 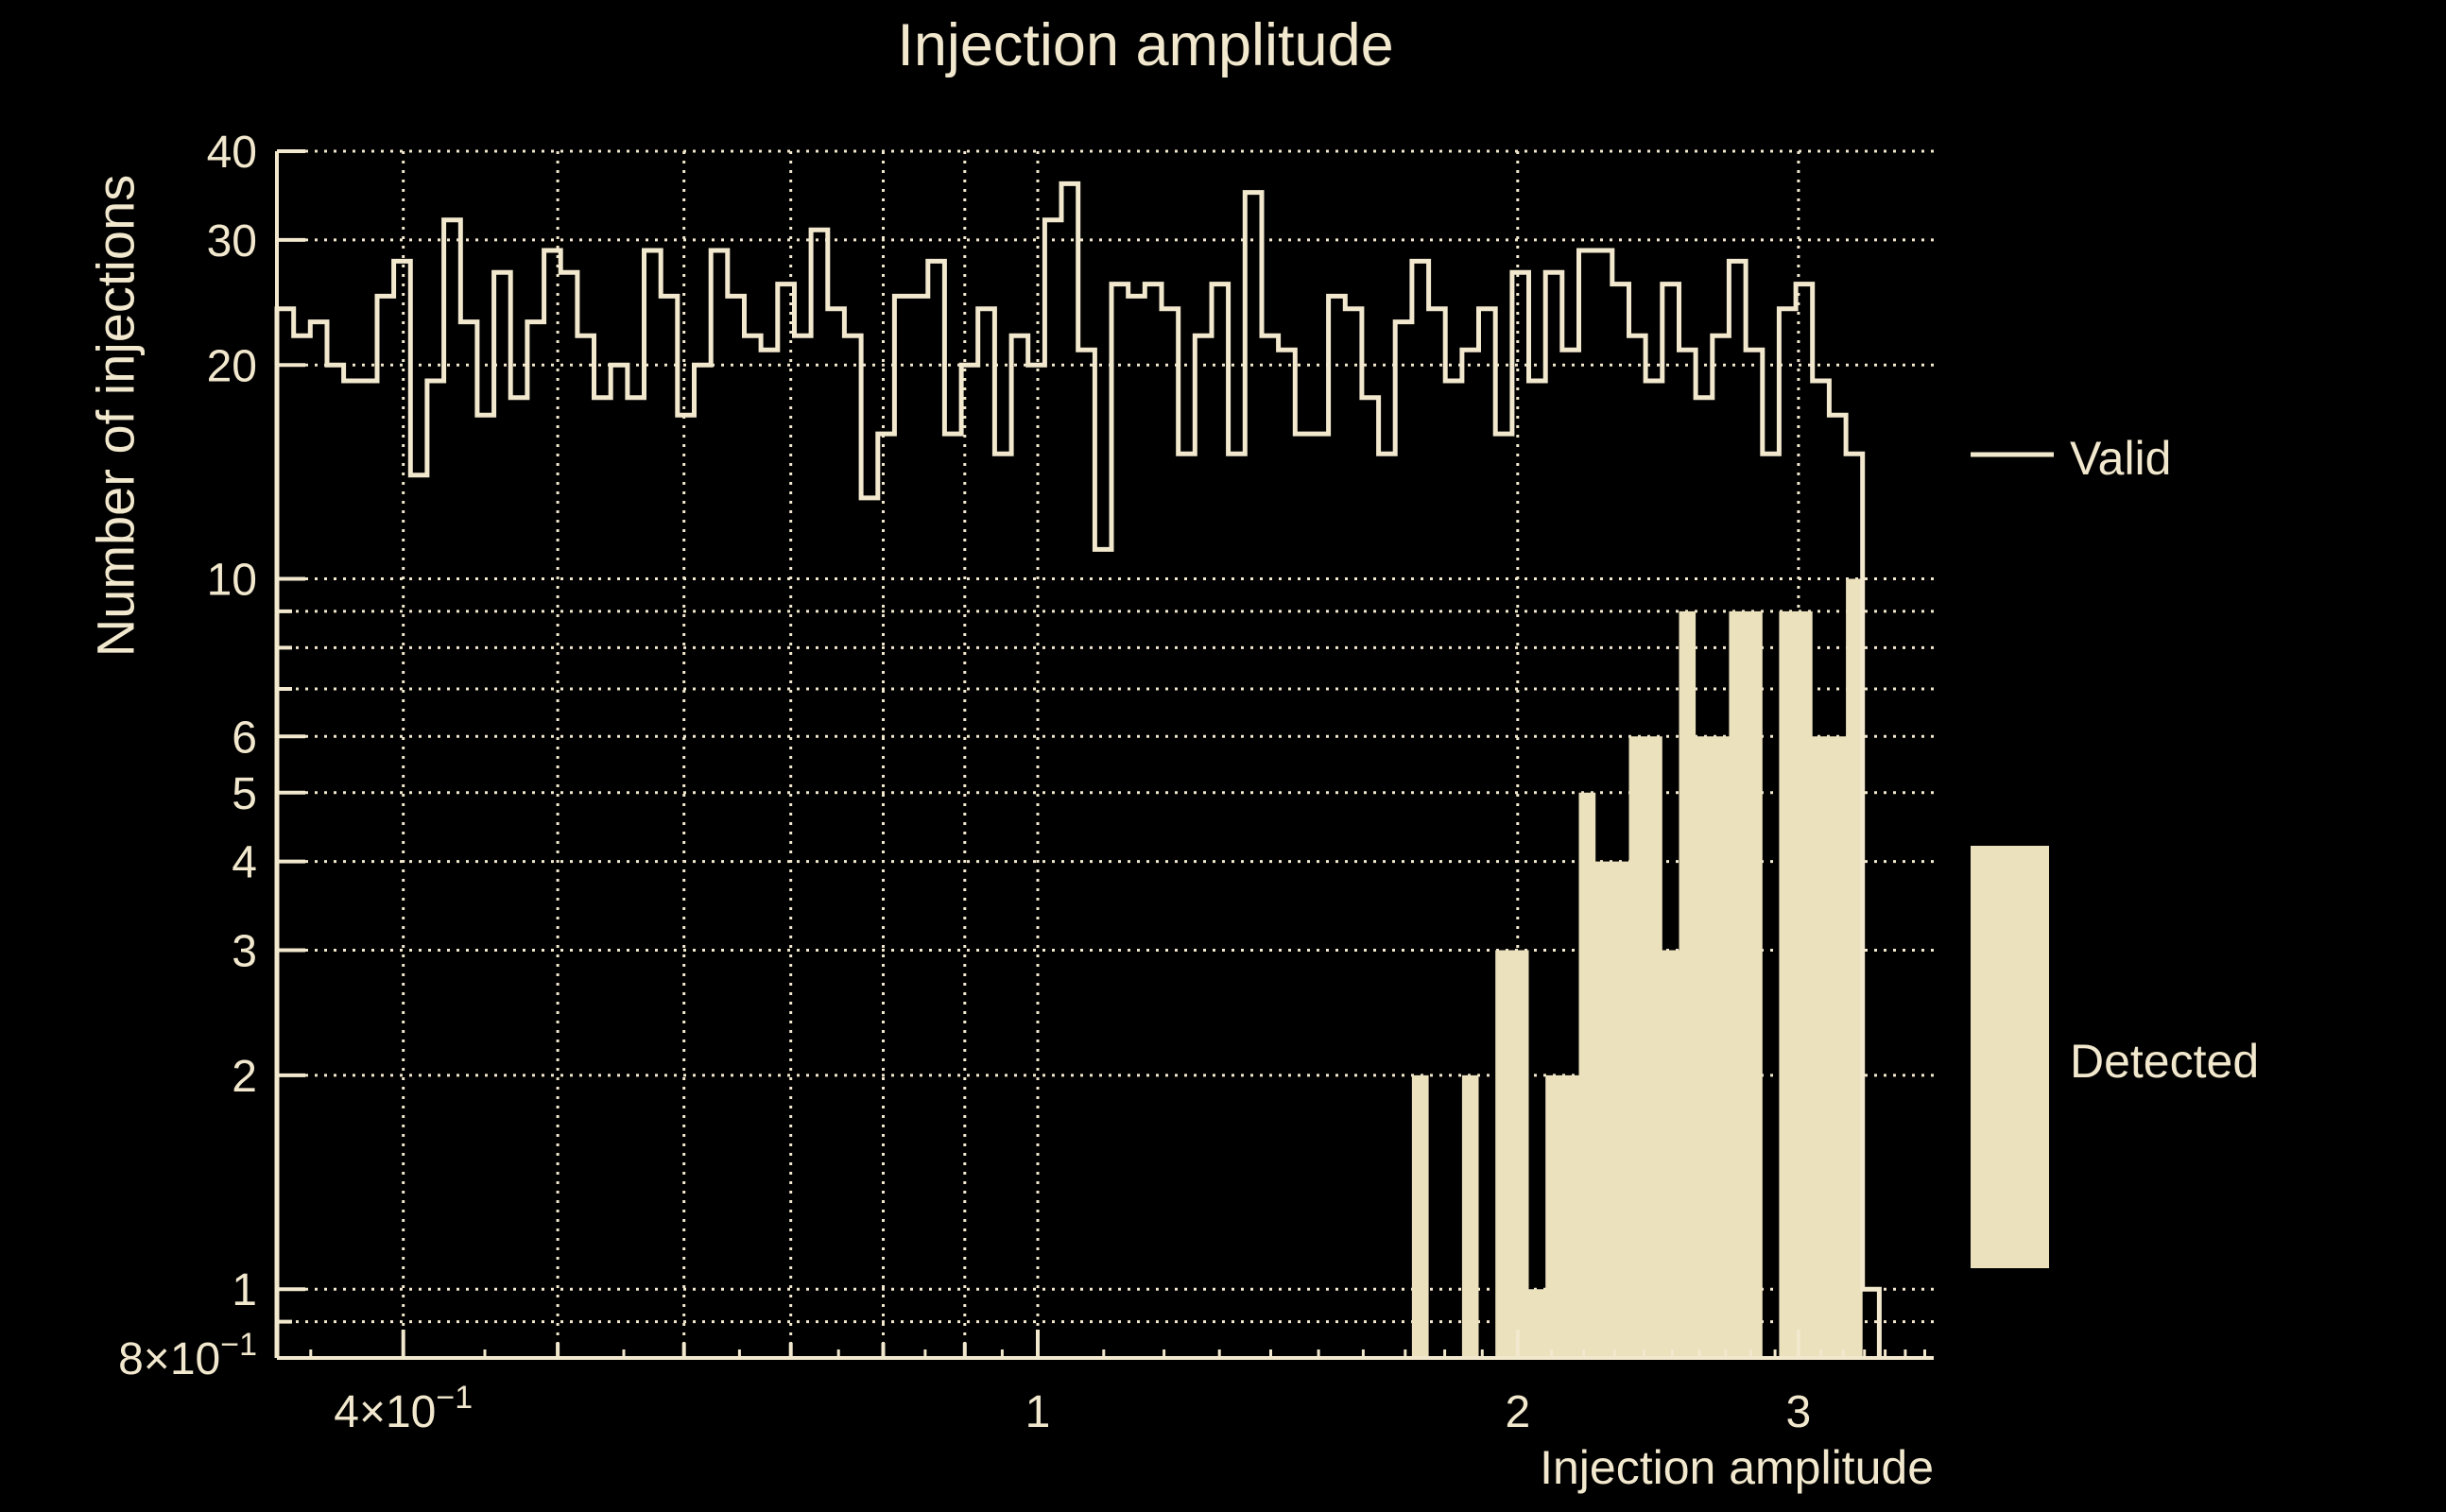 I want to click on y-tick-label: 1, so click(x=245, y=1290).